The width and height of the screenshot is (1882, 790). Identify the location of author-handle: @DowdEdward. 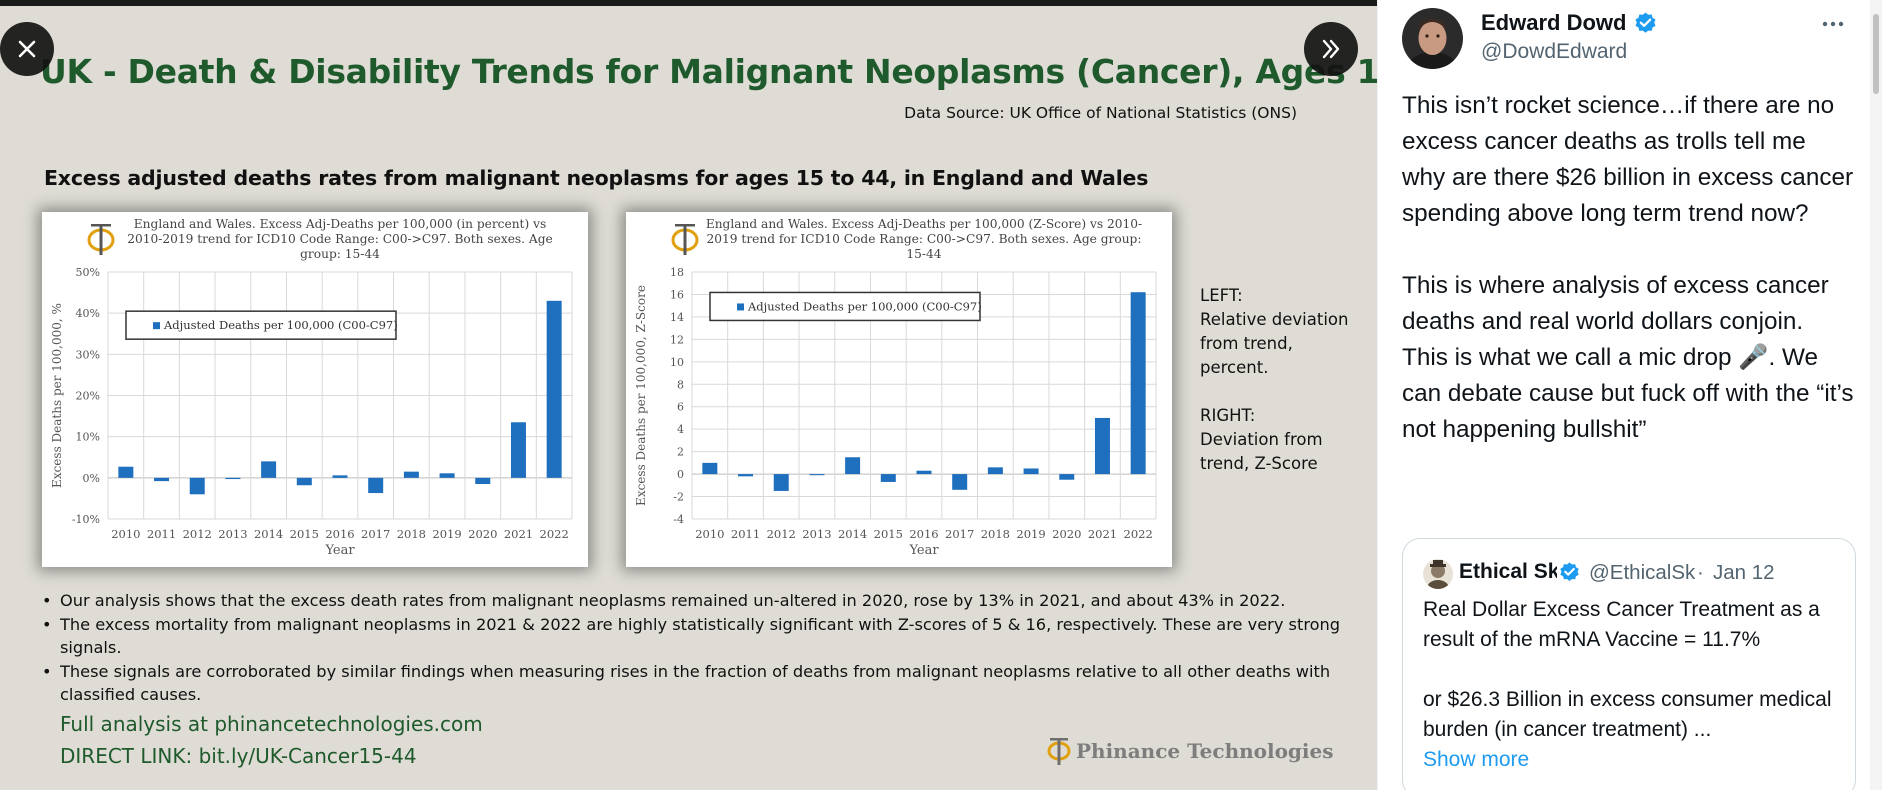
(1554, 51).